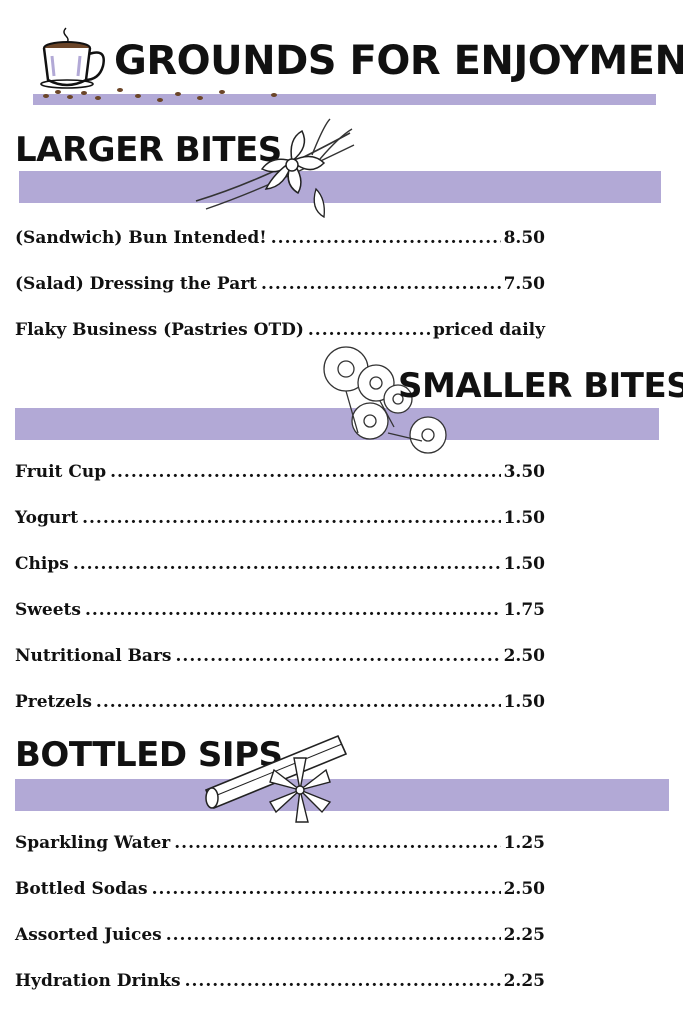 This screenshot has height=1024, width=683. Describe the element at coordinates (280, 891) in the screenshot. I see `menu-item: Bottled Sodas2.50` at that location.